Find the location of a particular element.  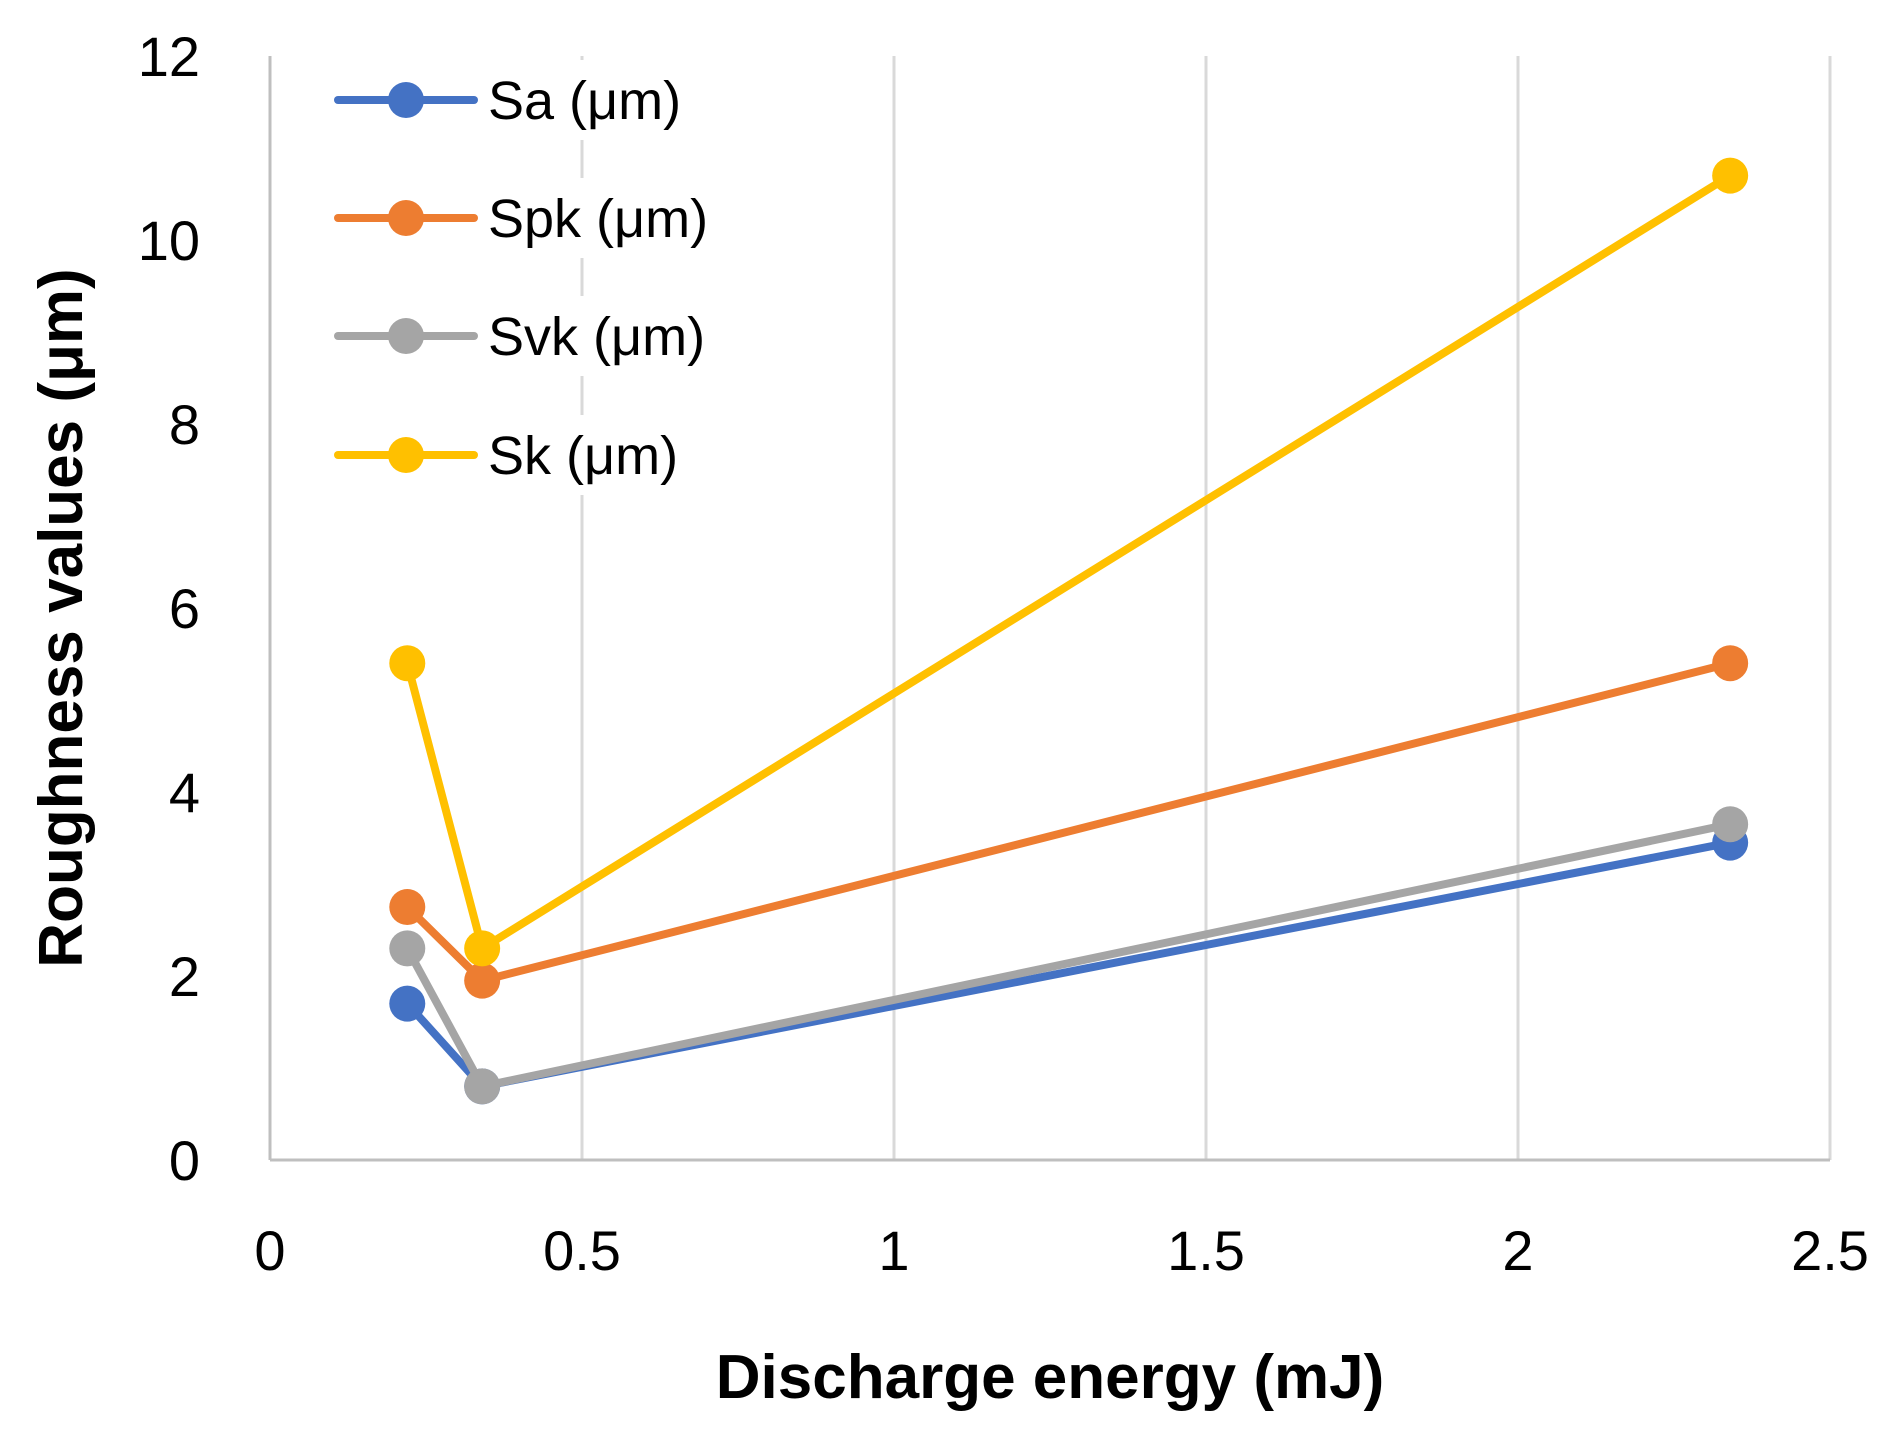

legend-label-sk: Sk (μm) is located at coordinates (583, 456).